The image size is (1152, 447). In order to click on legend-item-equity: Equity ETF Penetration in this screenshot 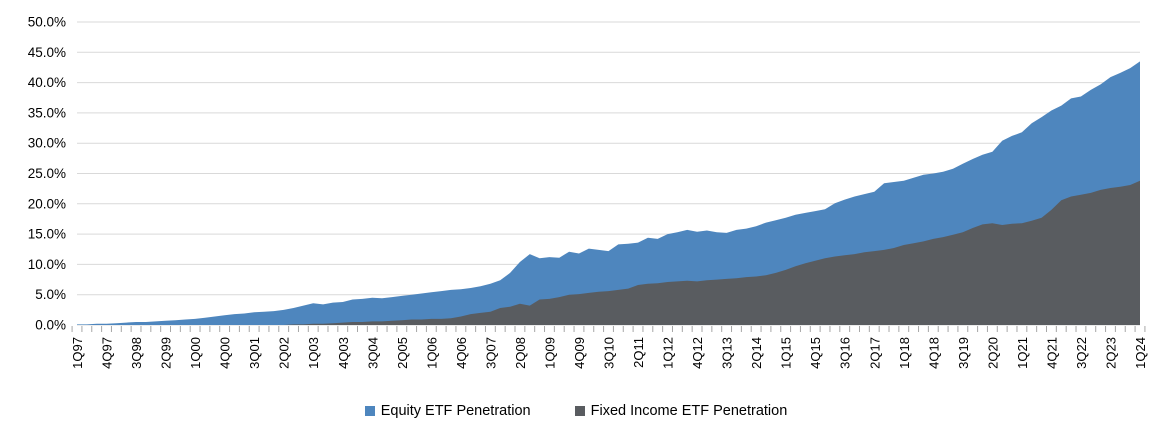, I will do `click(447, 411)`.